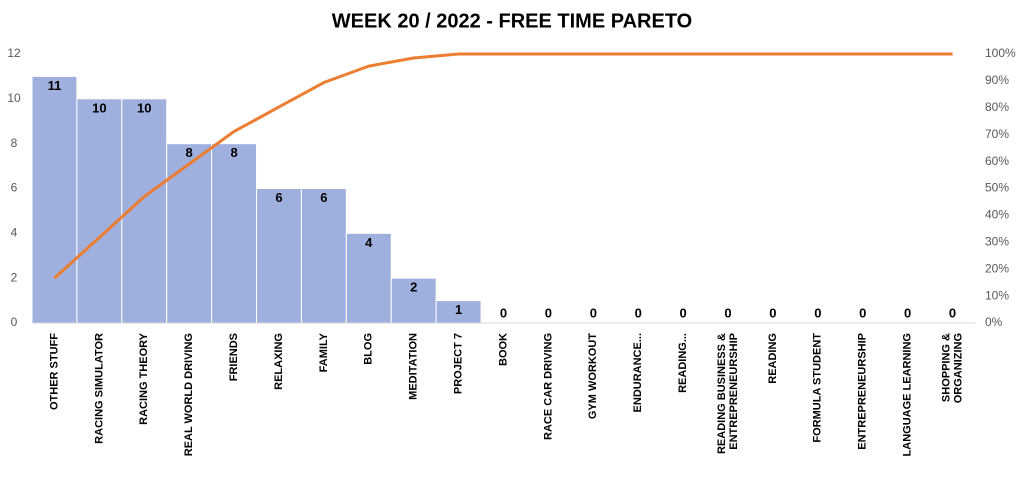 Image resolution: width=1024 pixels, height=482 pixels. I want to click on y2-tick-label: 80%, so click(997, 107).